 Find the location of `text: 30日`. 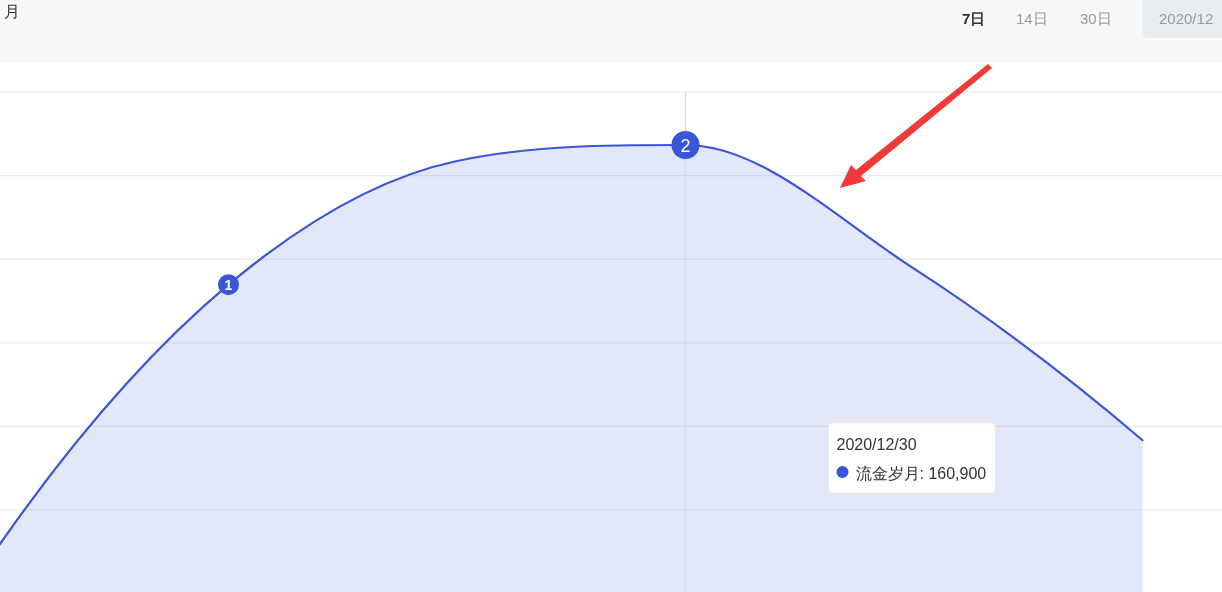

text: 30日 is located at coordinates (1096, 18).